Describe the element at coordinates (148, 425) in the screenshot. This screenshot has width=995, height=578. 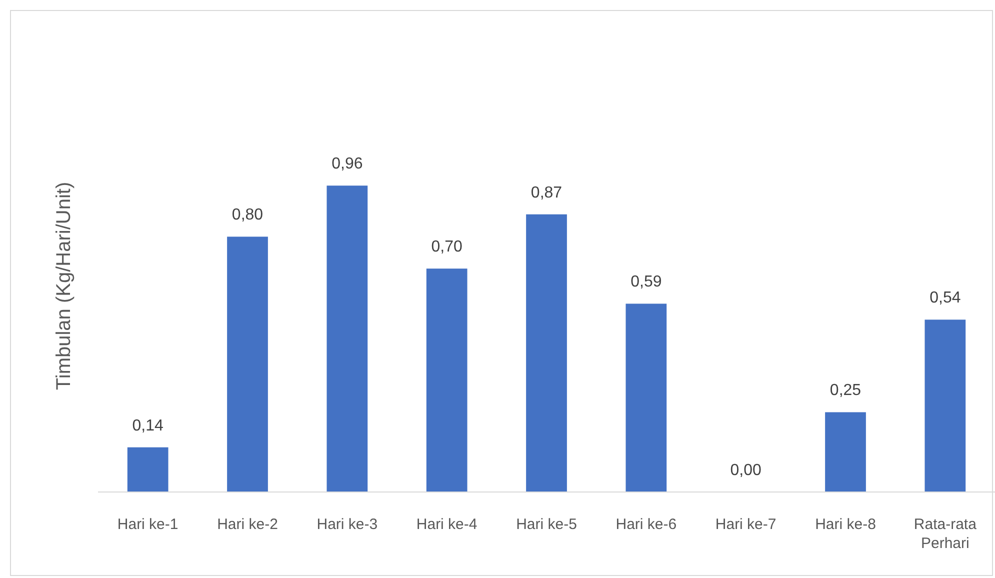
I see `data-label: 0,14` at that location.